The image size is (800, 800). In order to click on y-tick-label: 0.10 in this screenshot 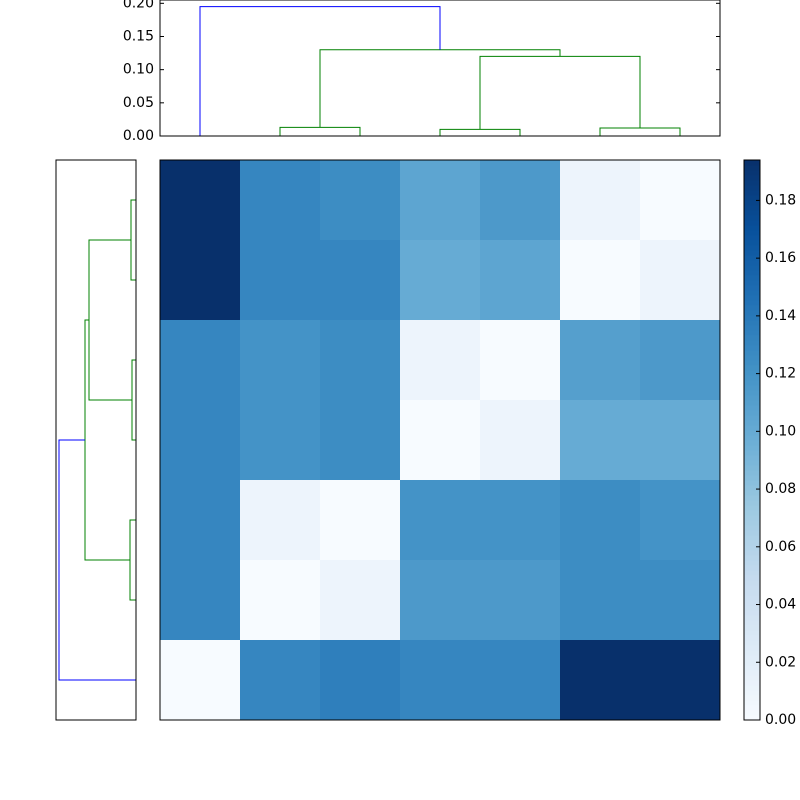, I will do `click(138, 70)`.